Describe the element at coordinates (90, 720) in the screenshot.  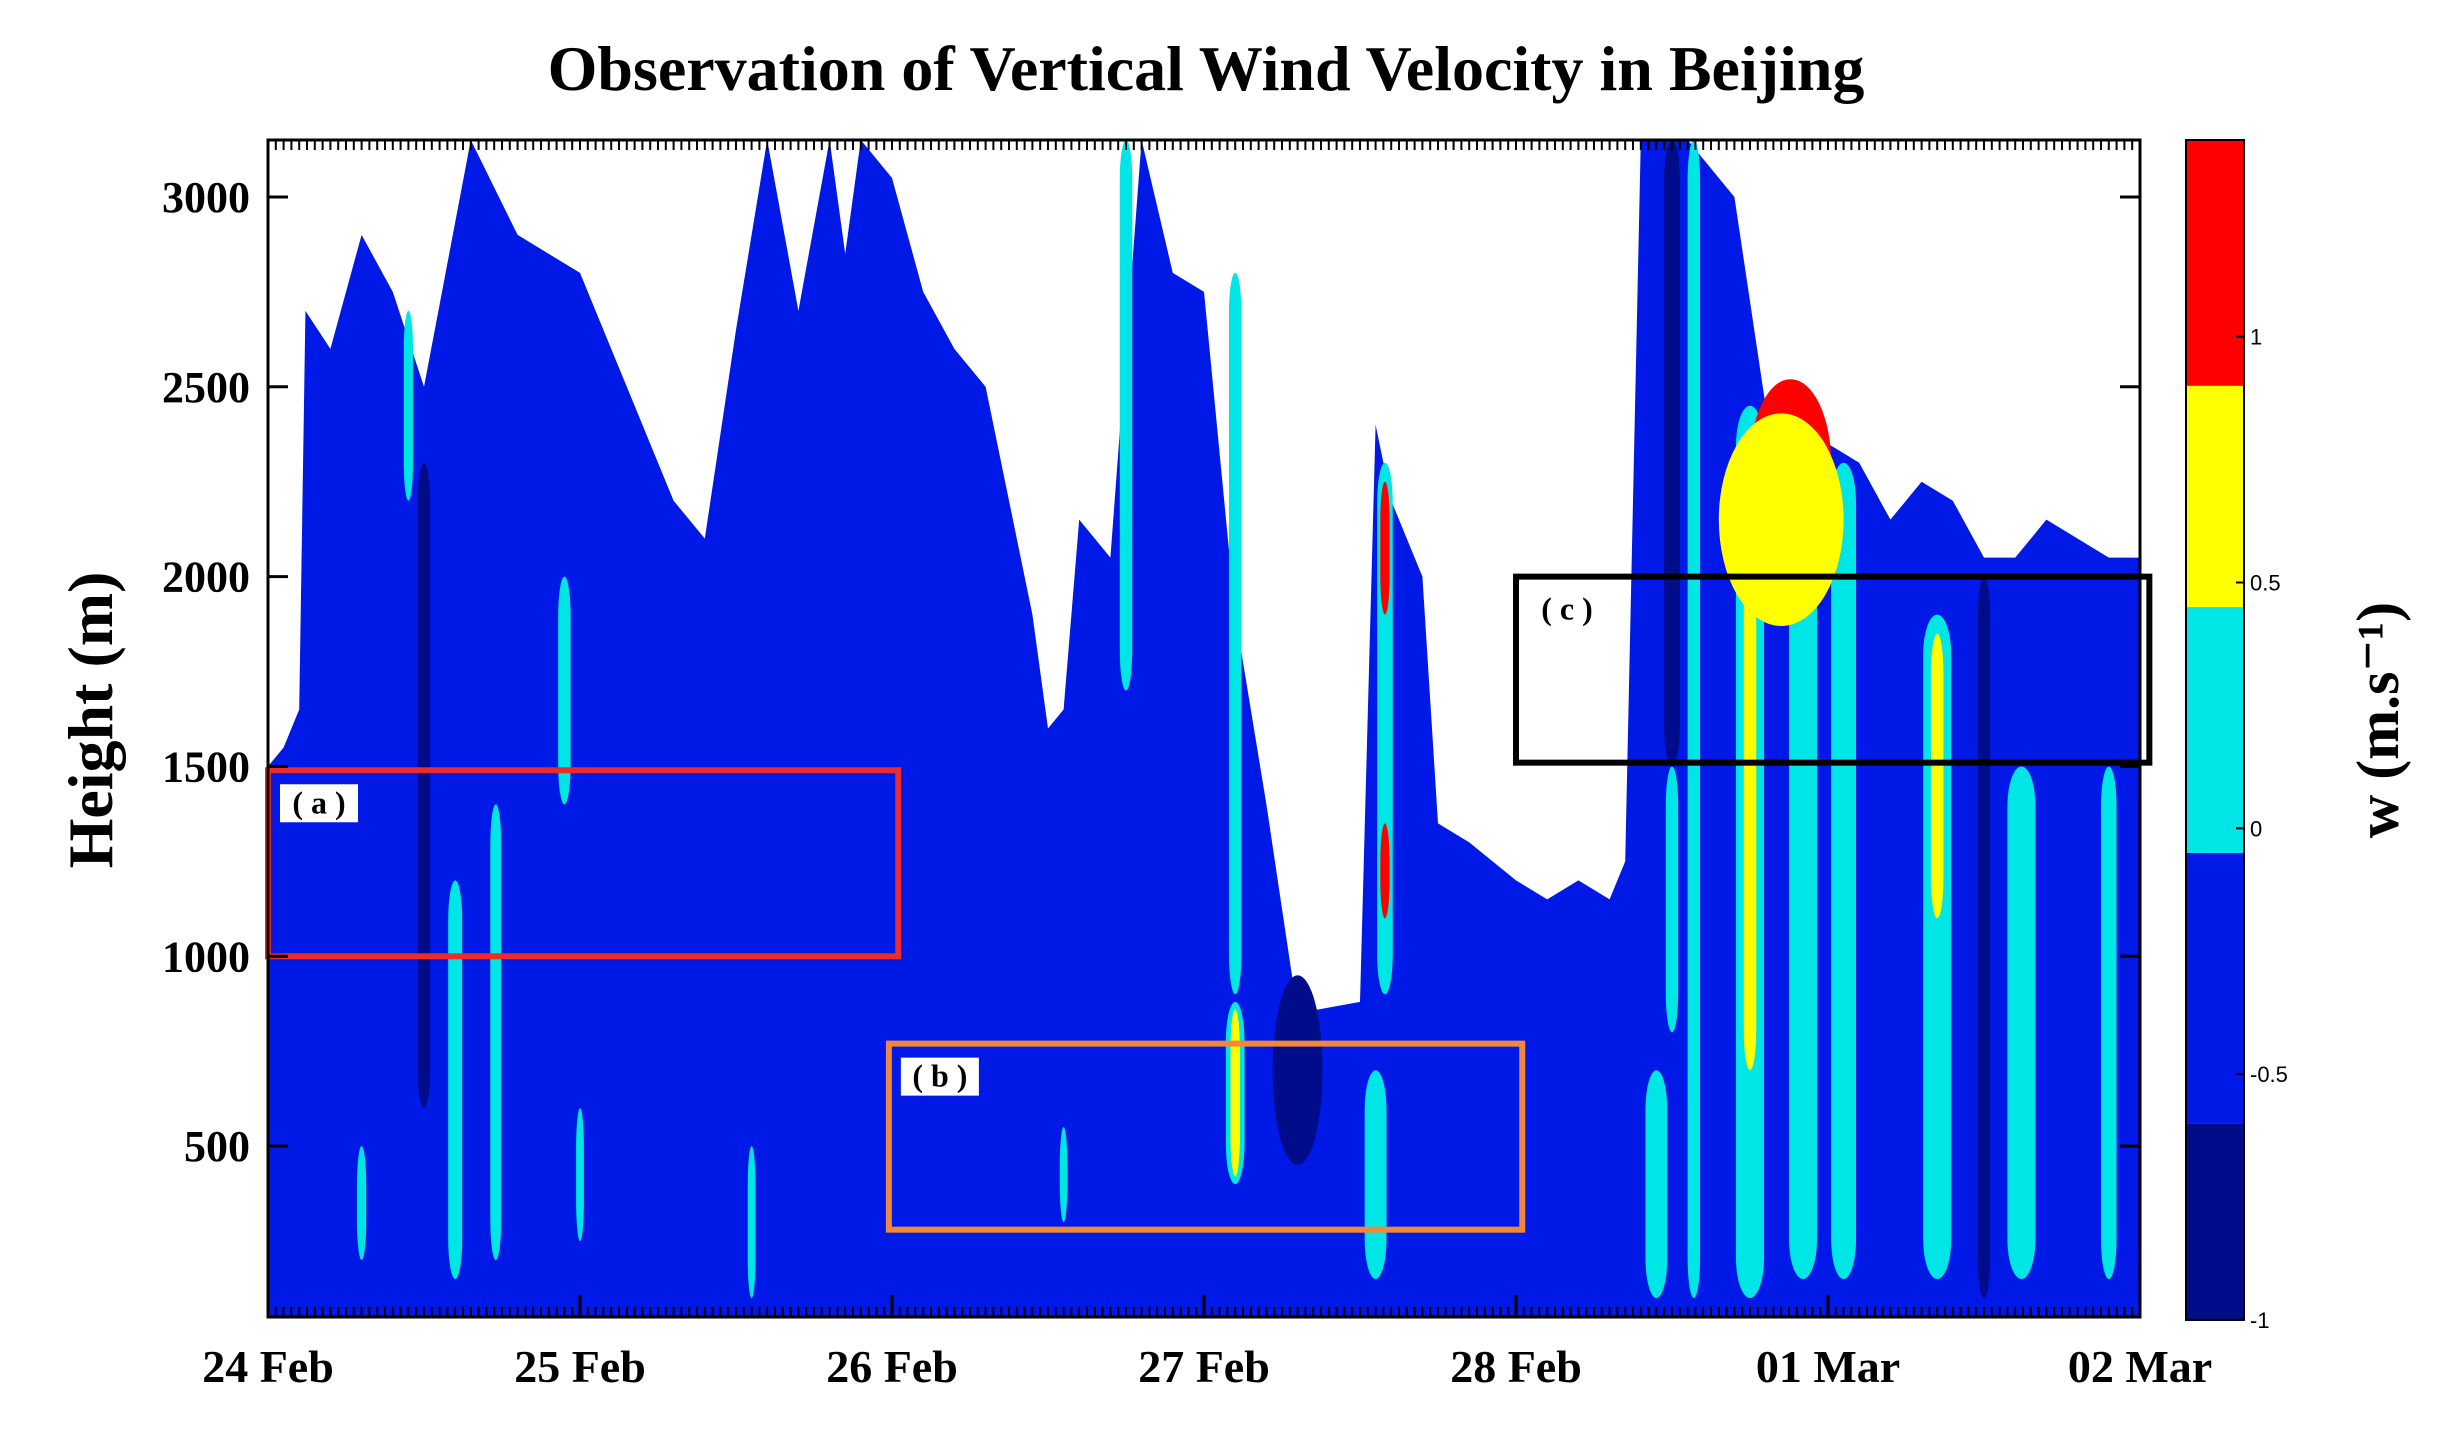
I see `y-axis-label: Height (m)` at that location.